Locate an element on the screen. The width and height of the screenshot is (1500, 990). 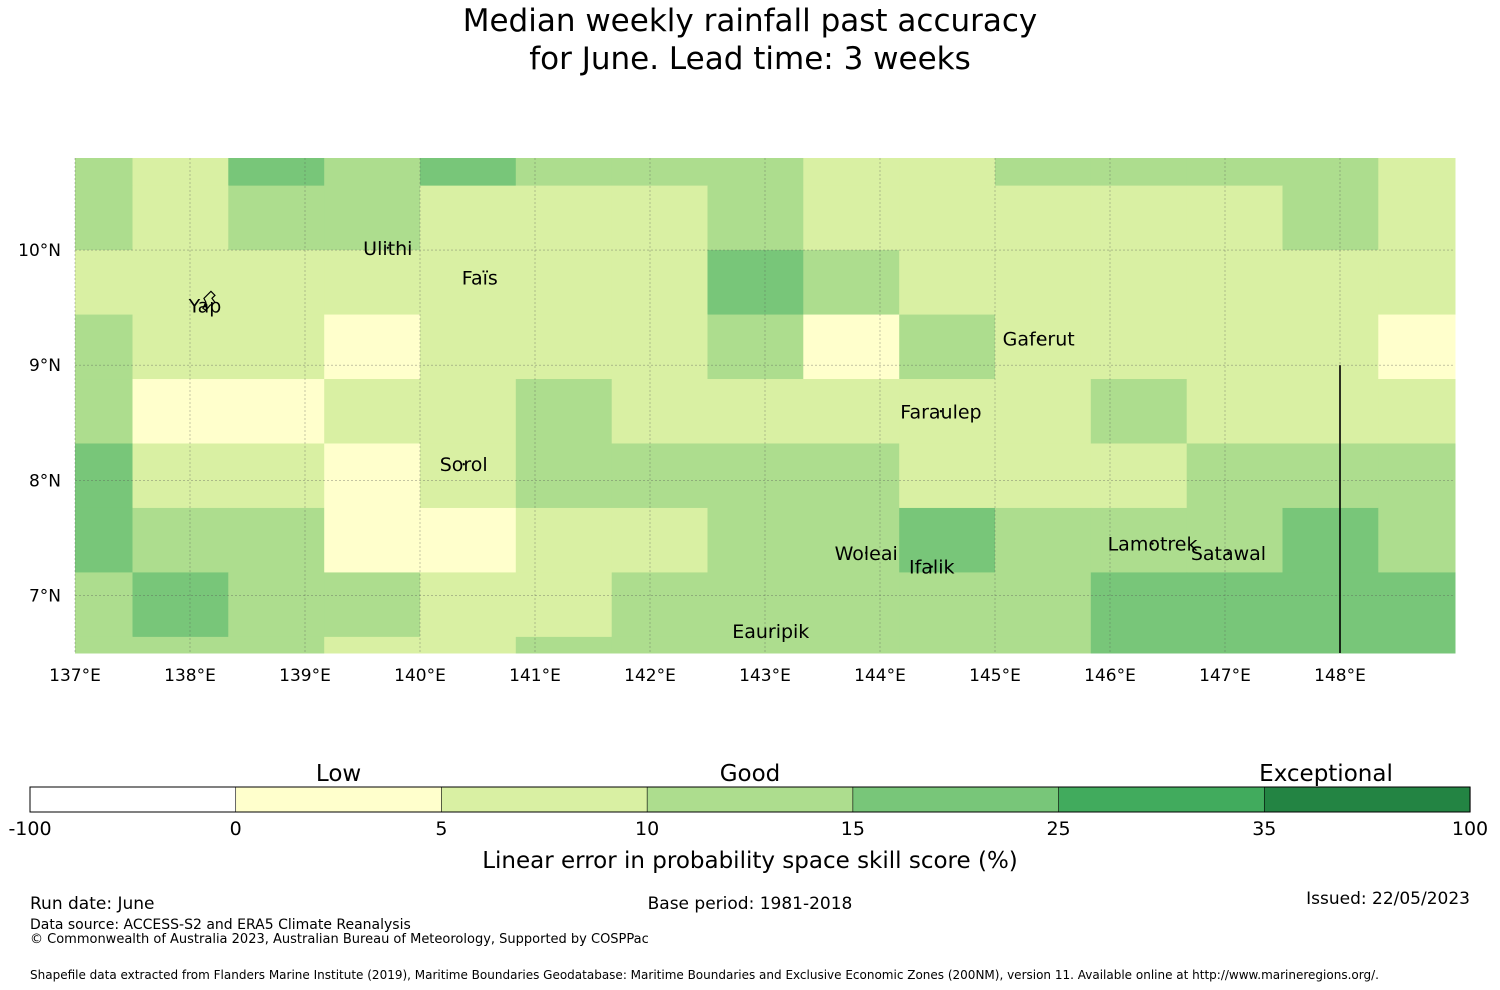
base-period: Base period: 1981-2018 is located at coordinates (750, 904).